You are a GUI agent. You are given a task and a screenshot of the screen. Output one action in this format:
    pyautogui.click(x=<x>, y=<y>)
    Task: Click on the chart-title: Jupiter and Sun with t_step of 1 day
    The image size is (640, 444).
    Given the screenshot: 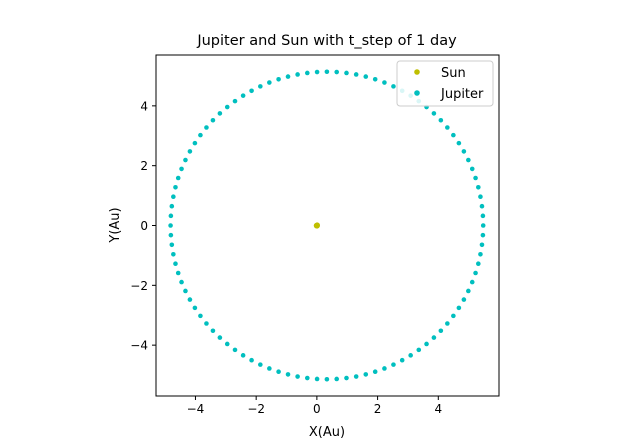 What is the action you would take?
    pyautogui.click(x=326, y=41)
    